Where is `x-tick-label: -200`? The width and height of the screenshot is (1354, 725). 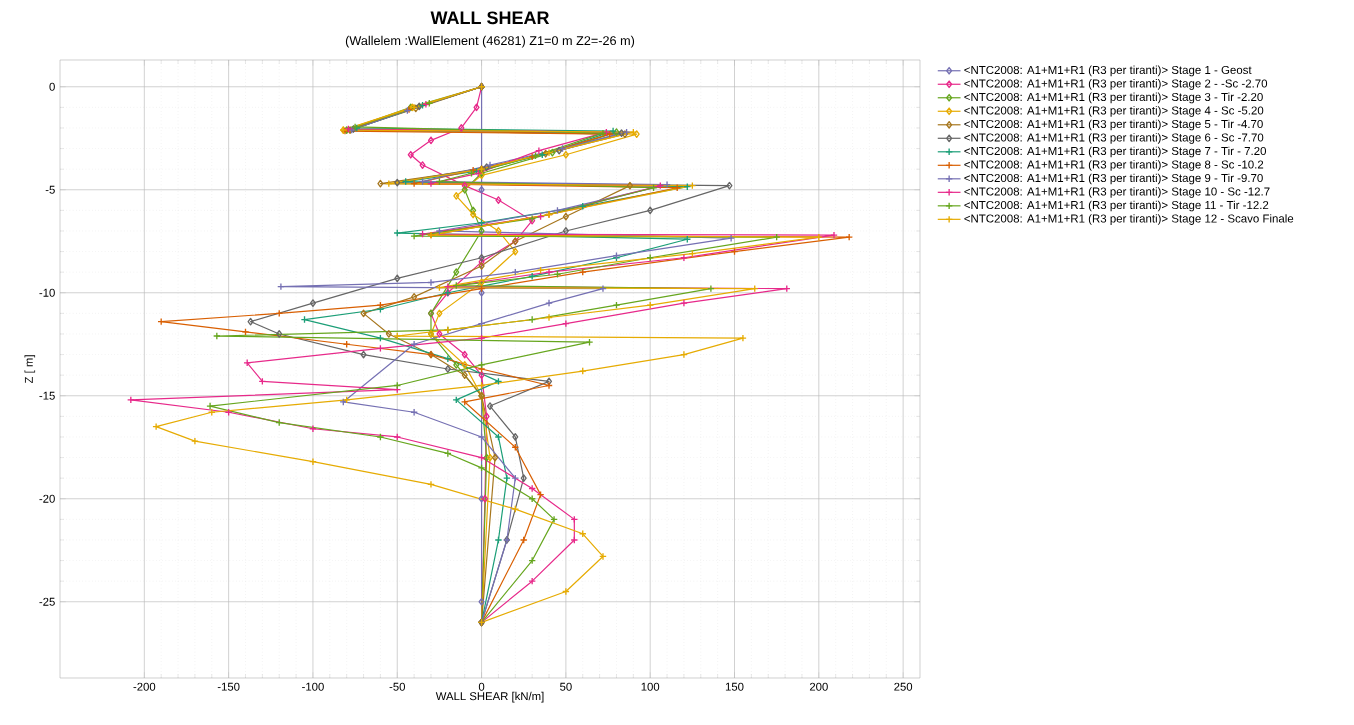 x-tick-label: -200 is located at coordinates (144, 686).